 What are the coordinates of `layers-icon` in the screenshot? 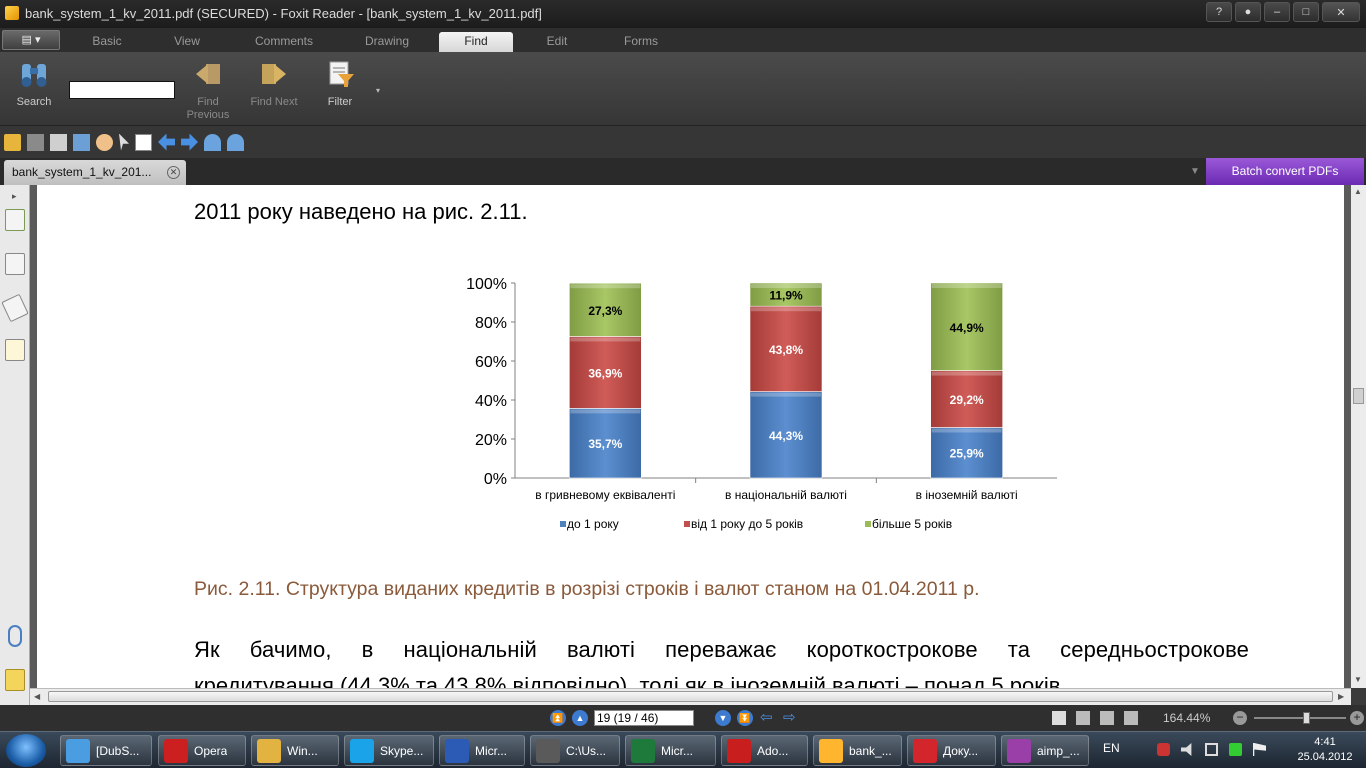 It's located at (15, 308).